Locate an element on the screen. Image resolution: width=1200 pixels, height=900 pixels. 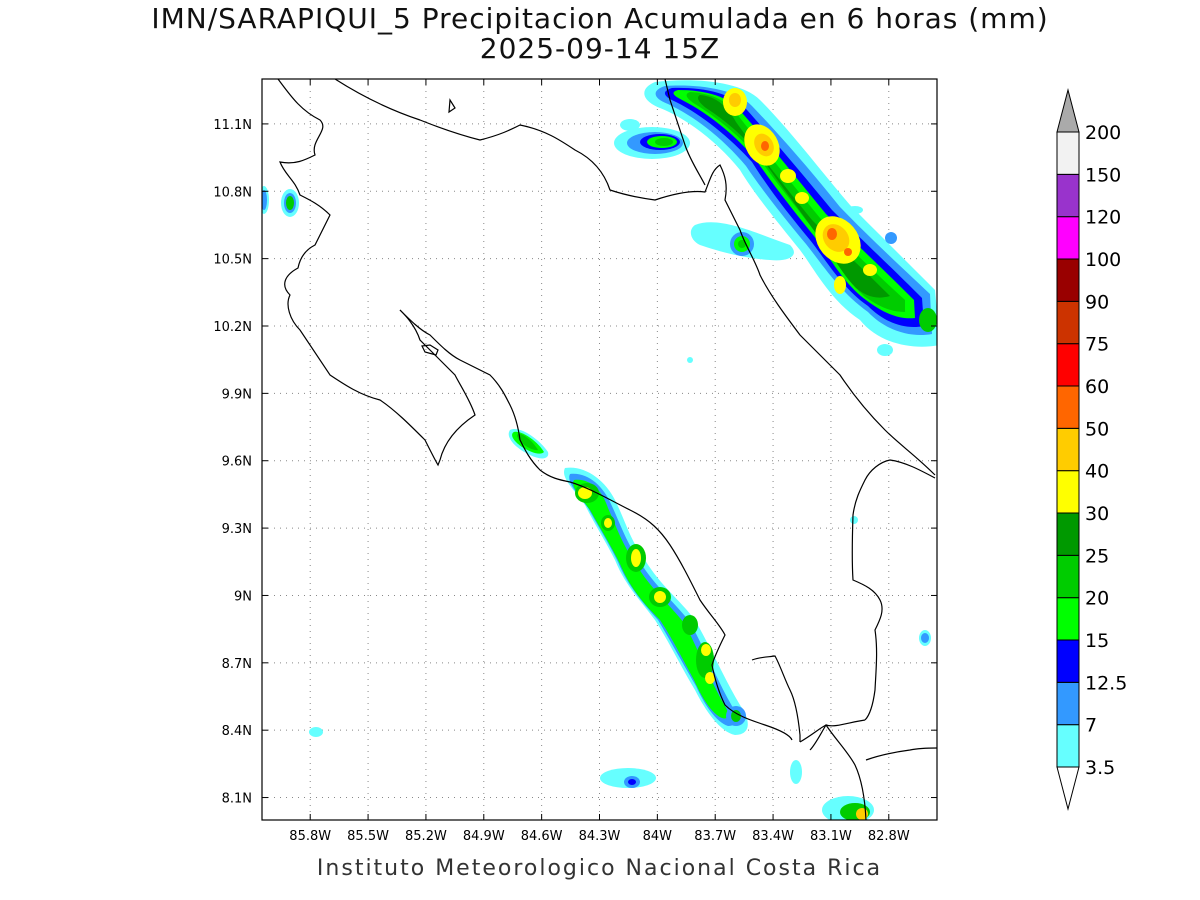
colorbar-level-label: 7 is located at coordinates (1091, 726).